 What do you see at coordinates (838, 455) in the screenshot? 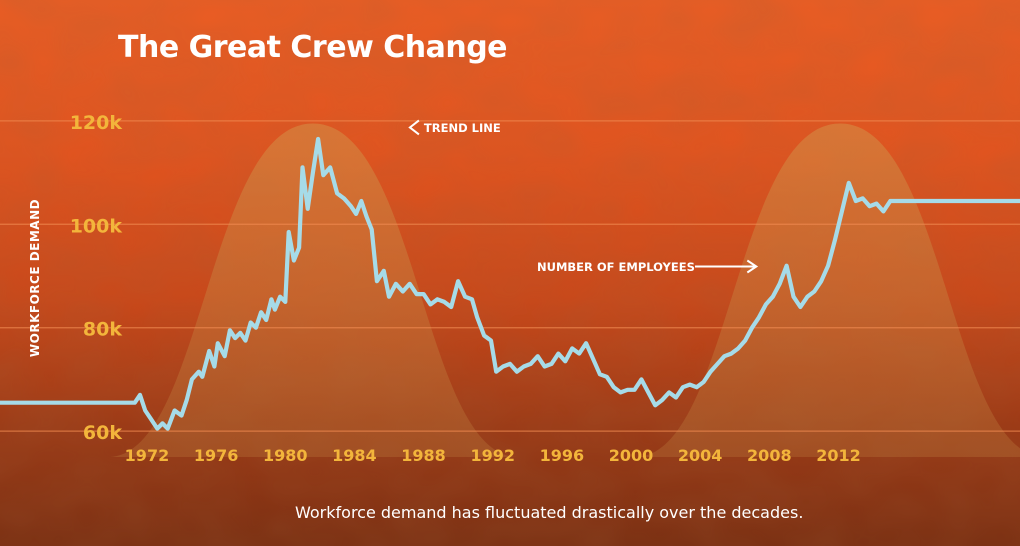
I see `x-tick-2012: 2012` at bounding box center [838, 455].